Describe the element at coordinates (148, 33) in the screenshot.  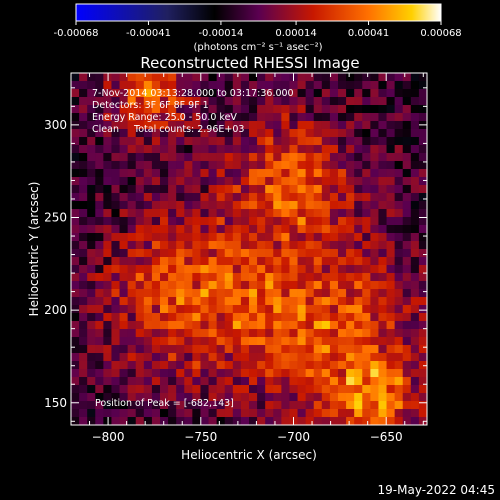
I see `colorbar-tick-label: -0.00041` at that location.